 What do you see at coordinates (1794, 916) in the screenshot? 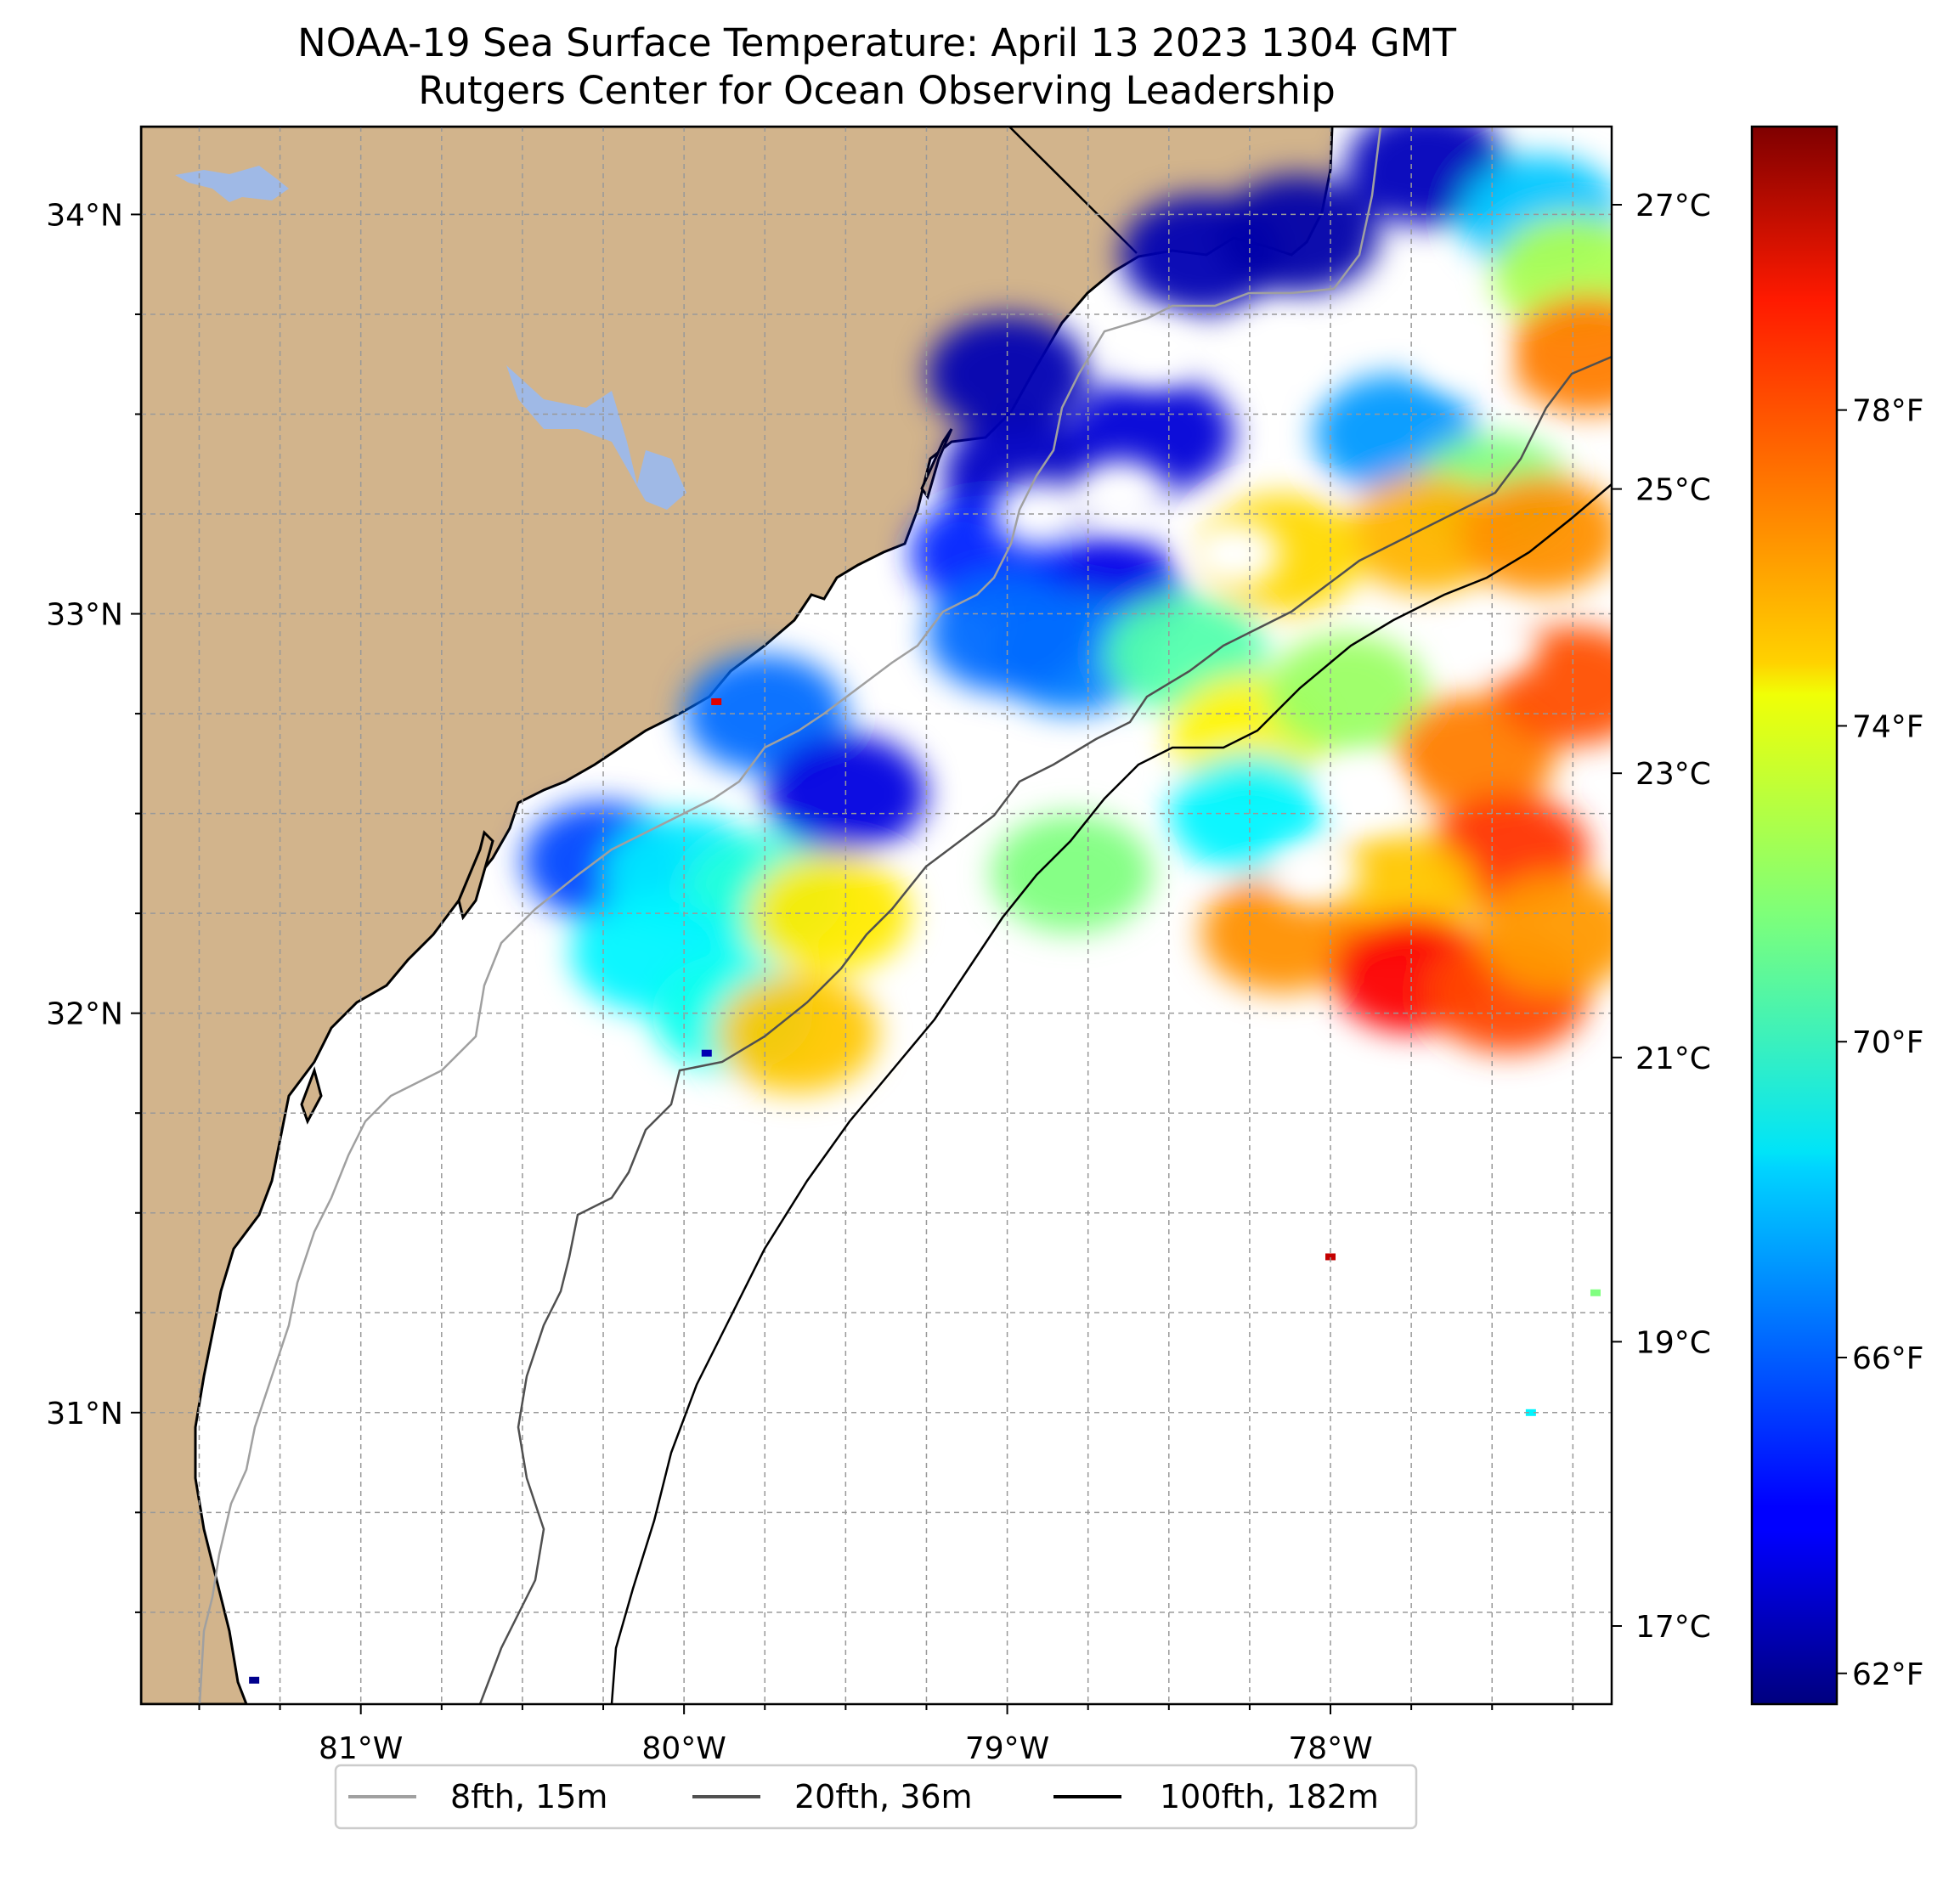
I see `colorbar` at bounding box center [1794, 916].